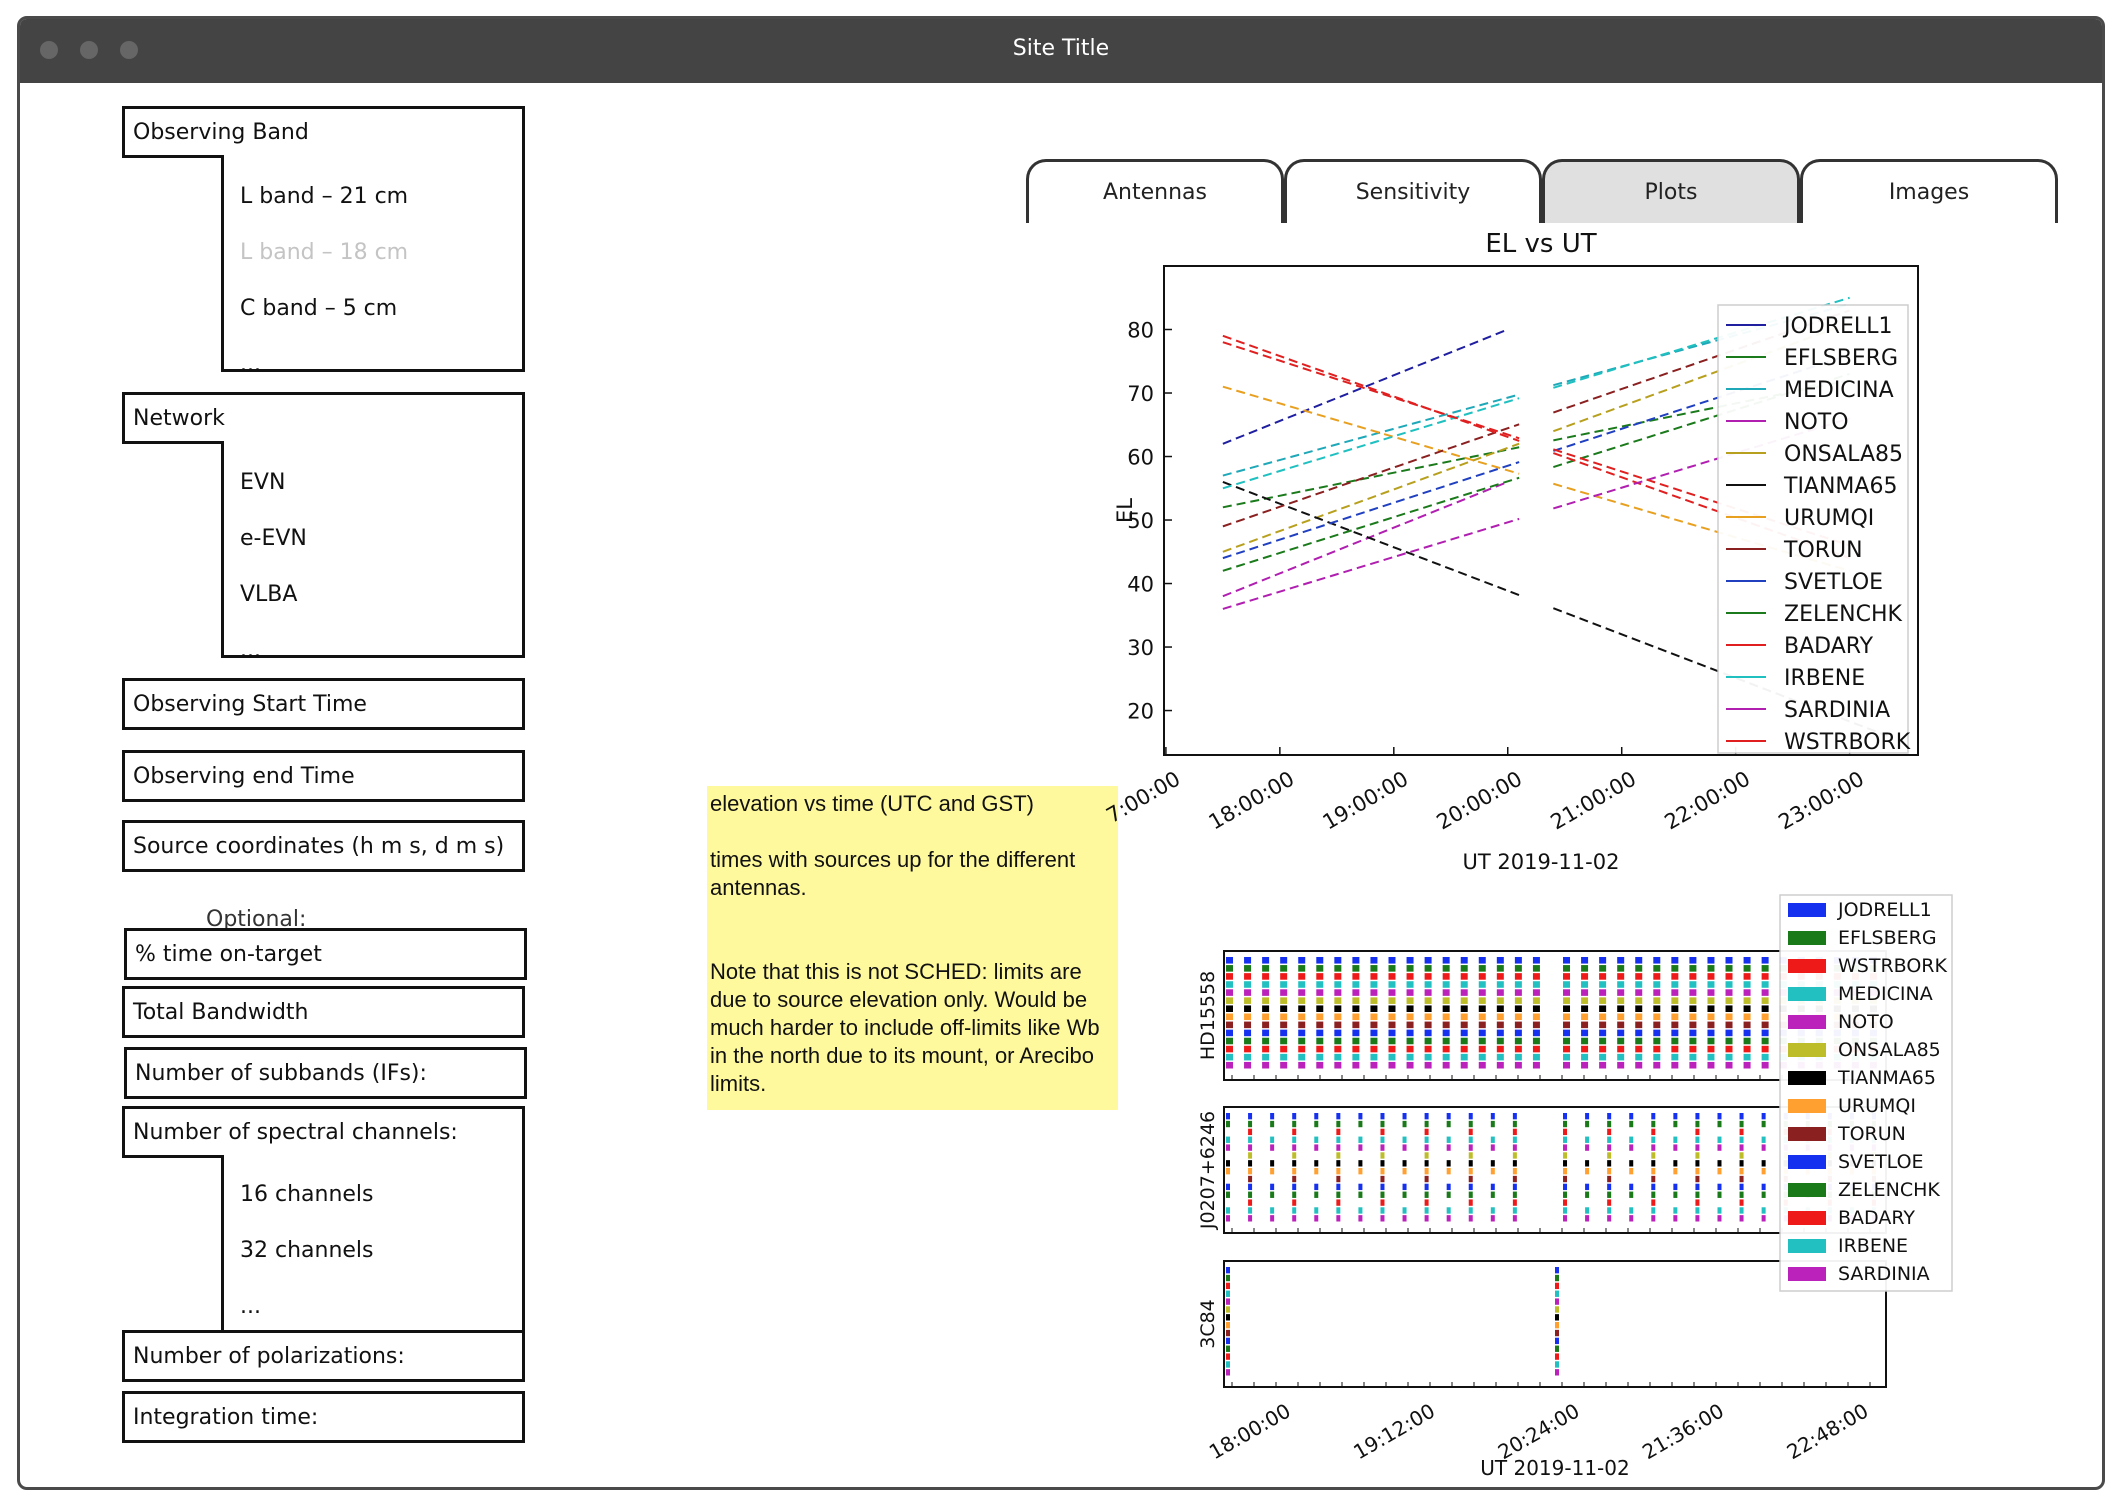  What do you see at coordinates (307, 1250) in the screenshot?
I see `channels-option: 32 channels` at bounding box center [307, 1250].